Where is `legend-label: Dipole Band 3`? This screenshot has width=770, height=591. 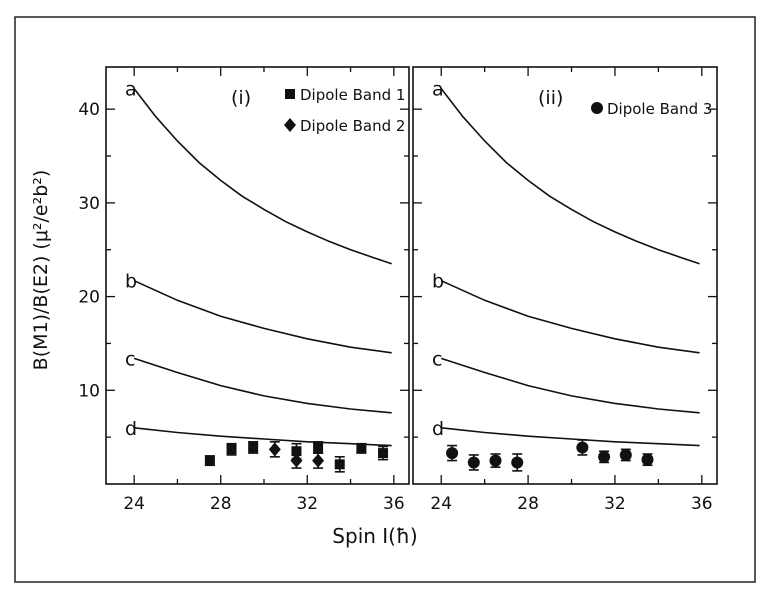
legend-label: Dipole Band 3 is located at coordinates (659, 109).